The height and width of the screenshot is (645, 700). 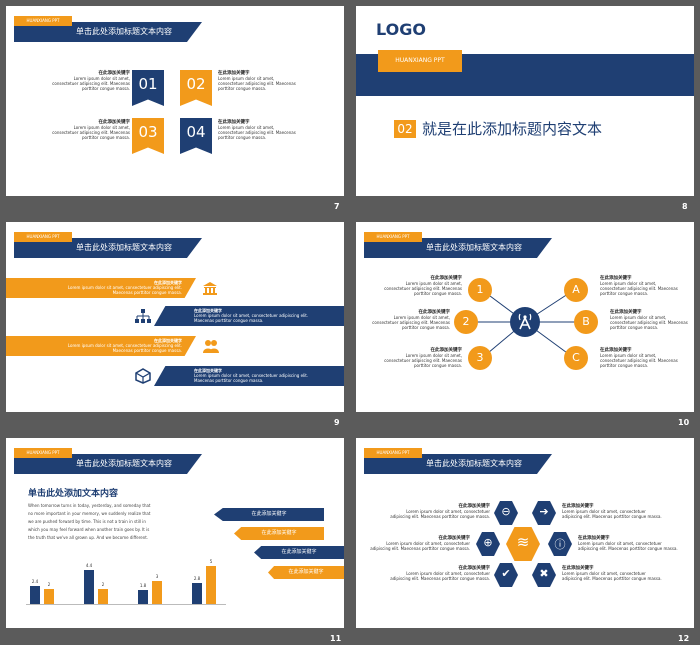 I want to click on page-number-12: 12, so click(x=684, y=638).